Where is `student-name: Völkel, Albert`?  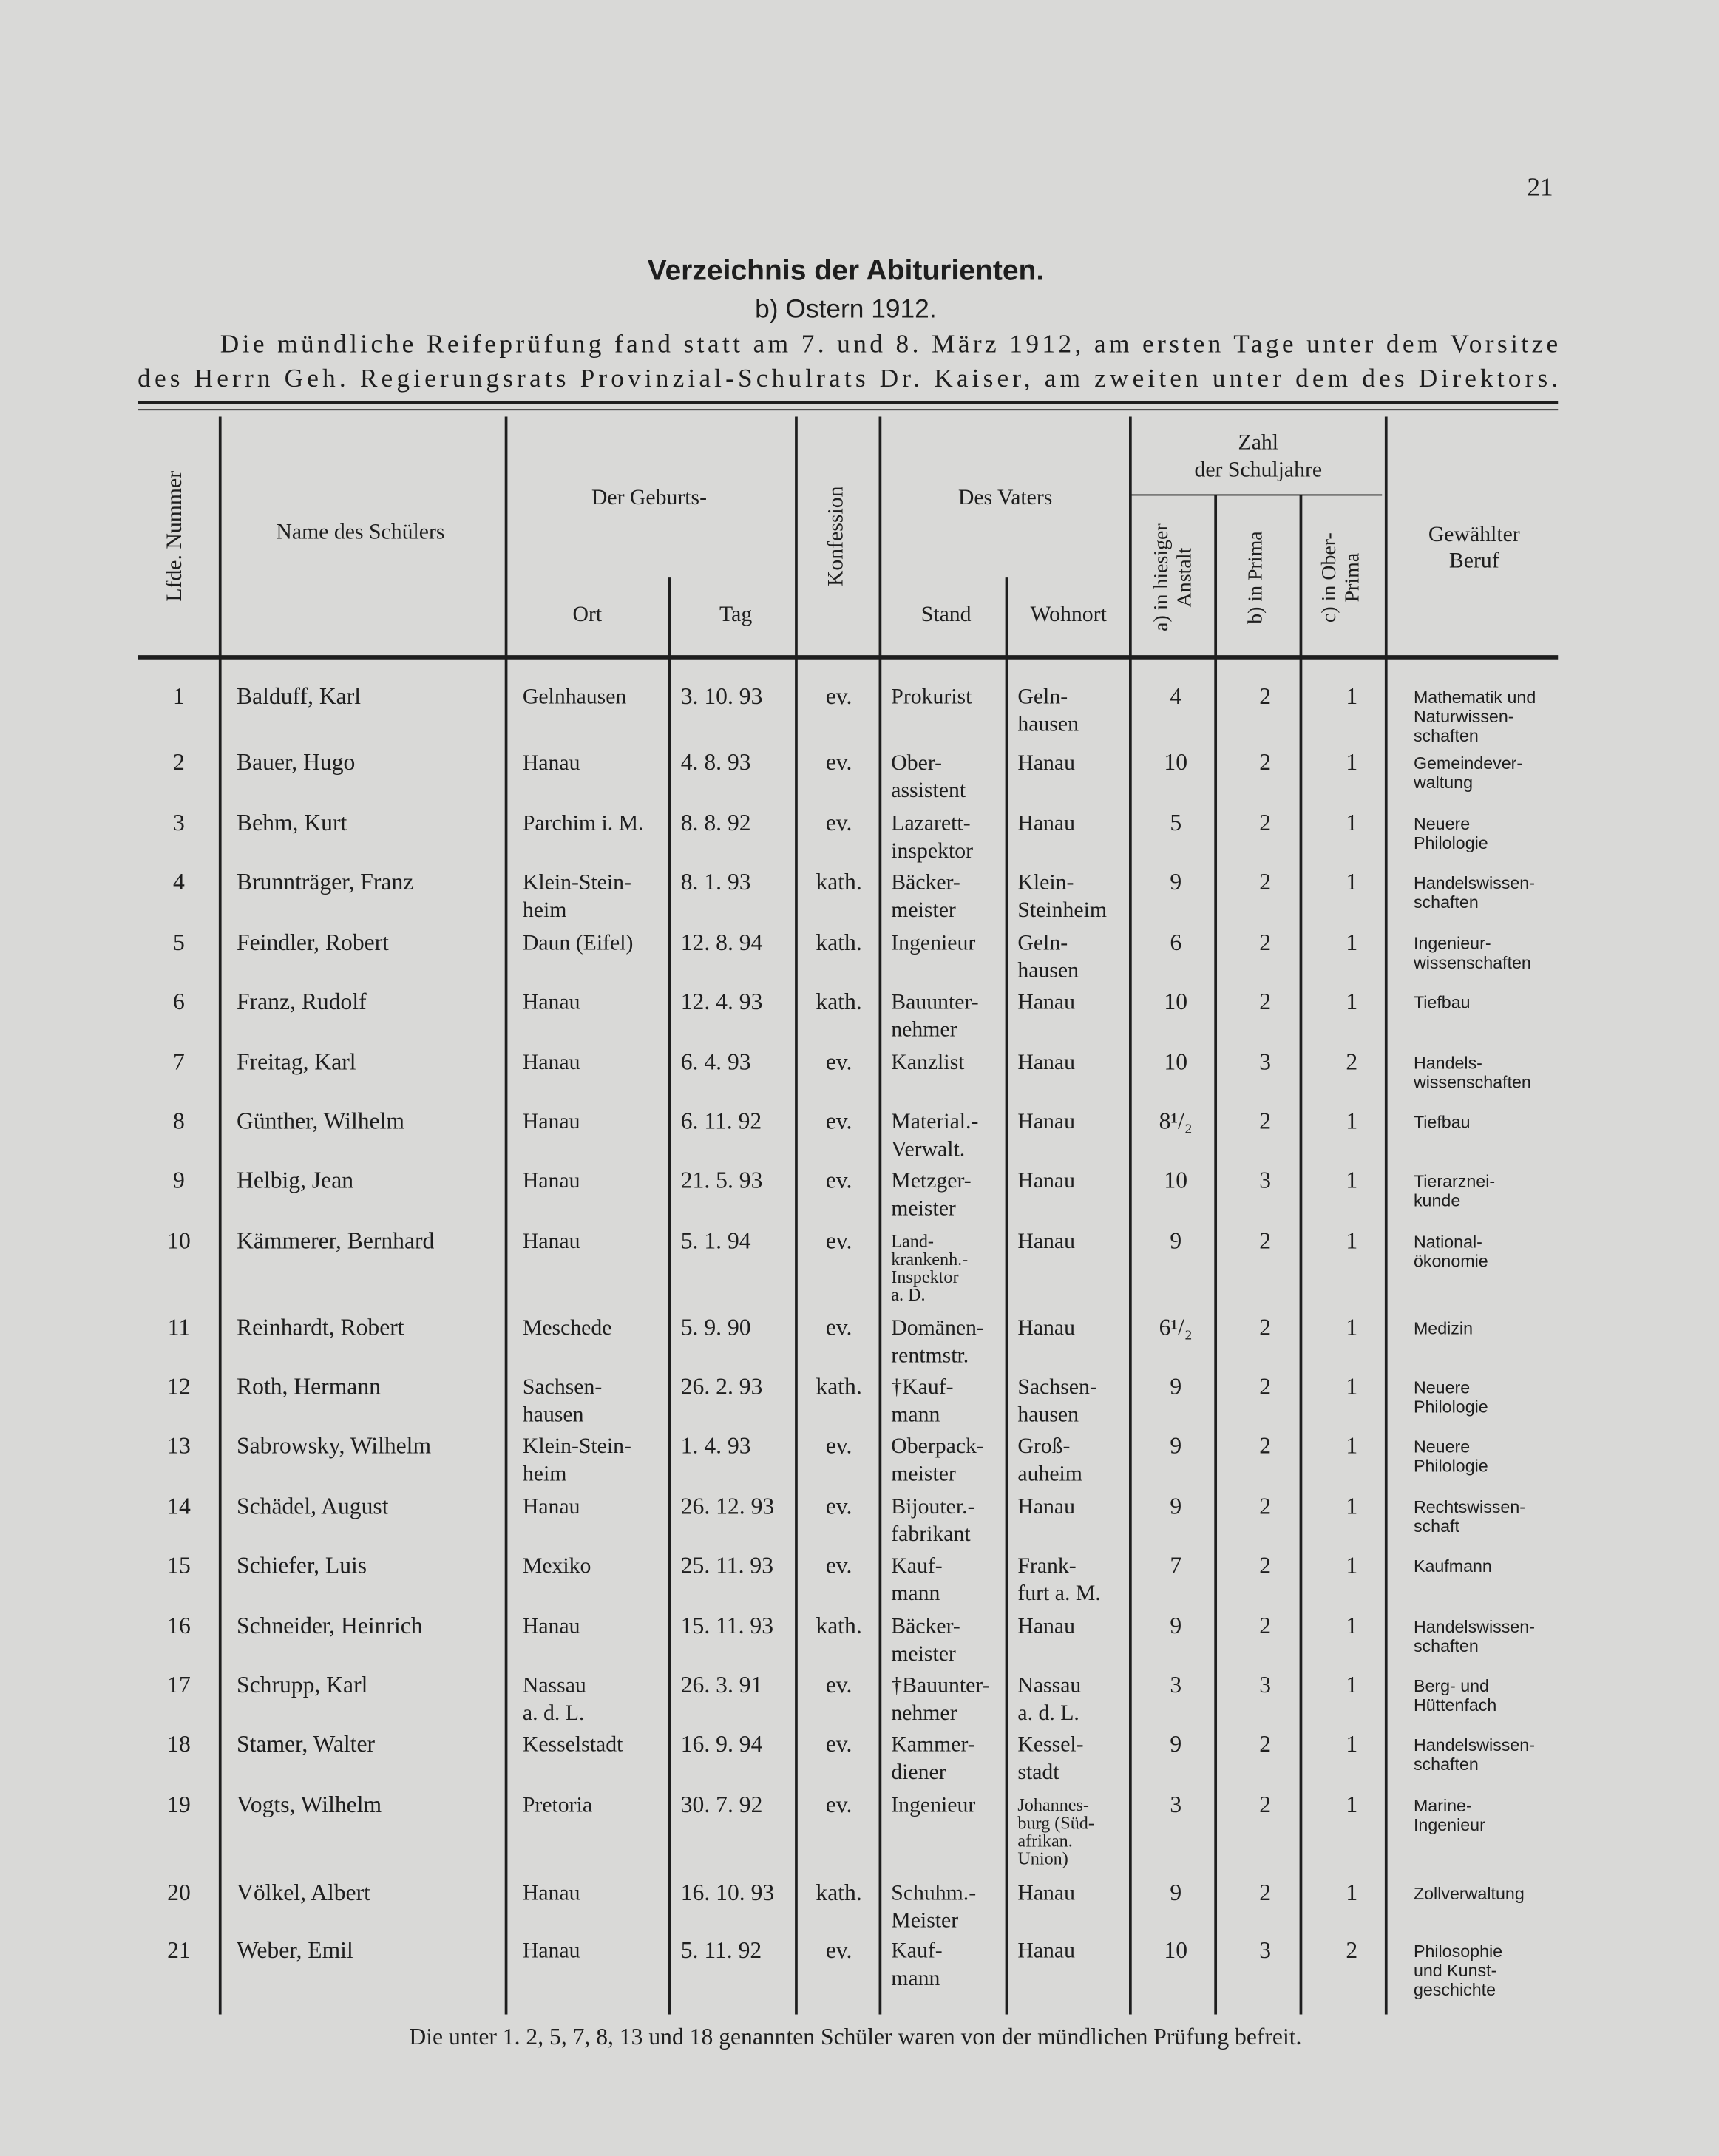 student-name: Völkel, Albert is located at coordinates (303, 1892).